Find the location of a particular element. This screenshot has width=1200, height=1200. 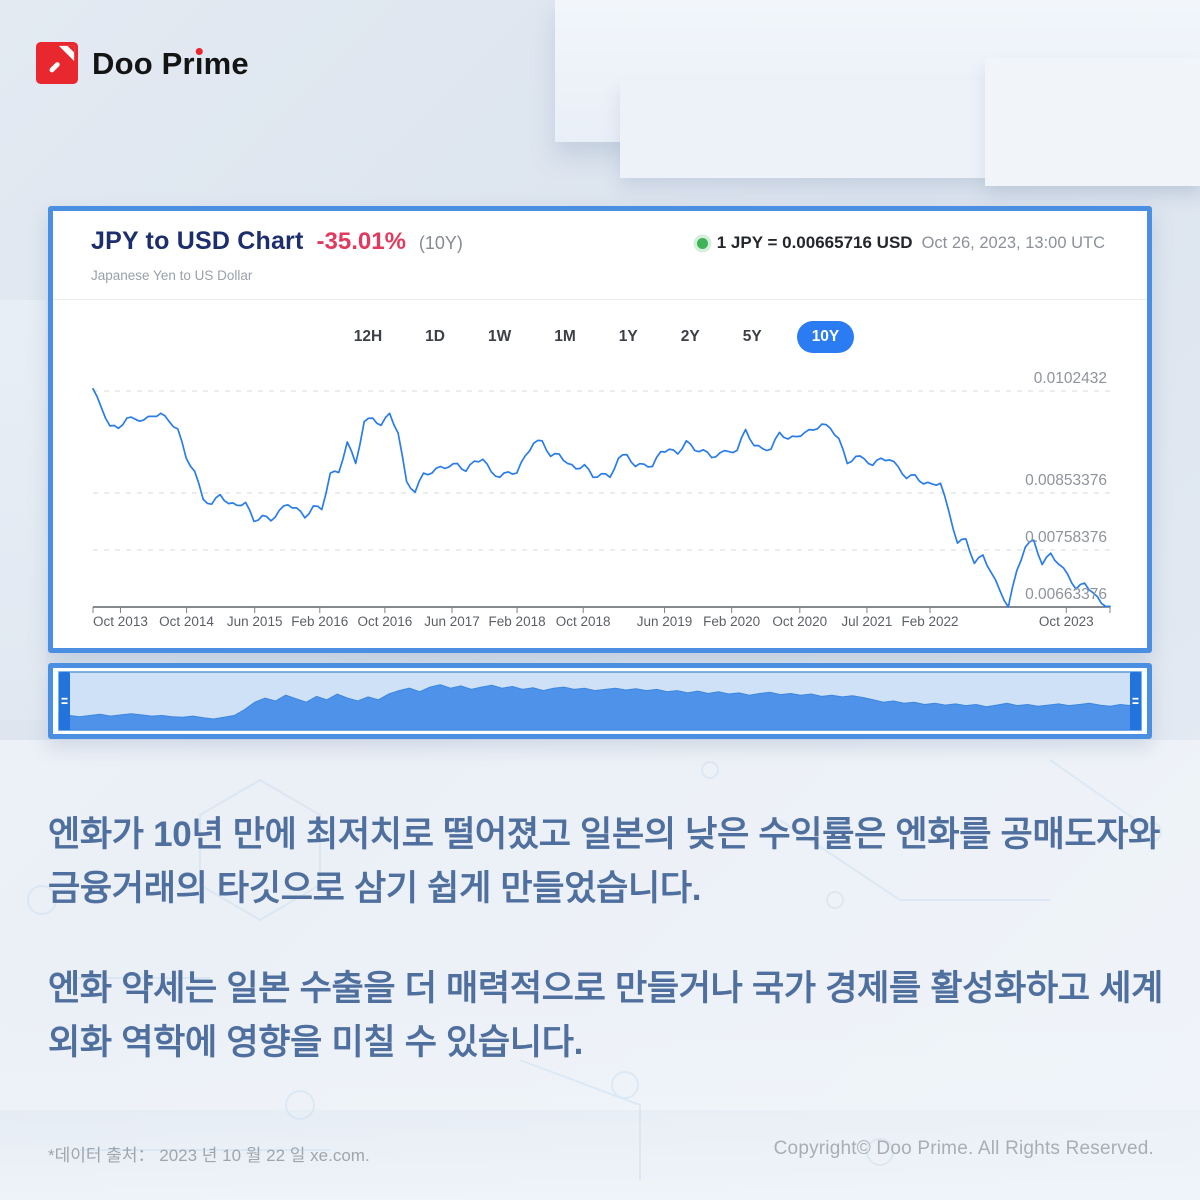

doo-prime-logo: Doo Prıme is located at coordinates (142, 63).